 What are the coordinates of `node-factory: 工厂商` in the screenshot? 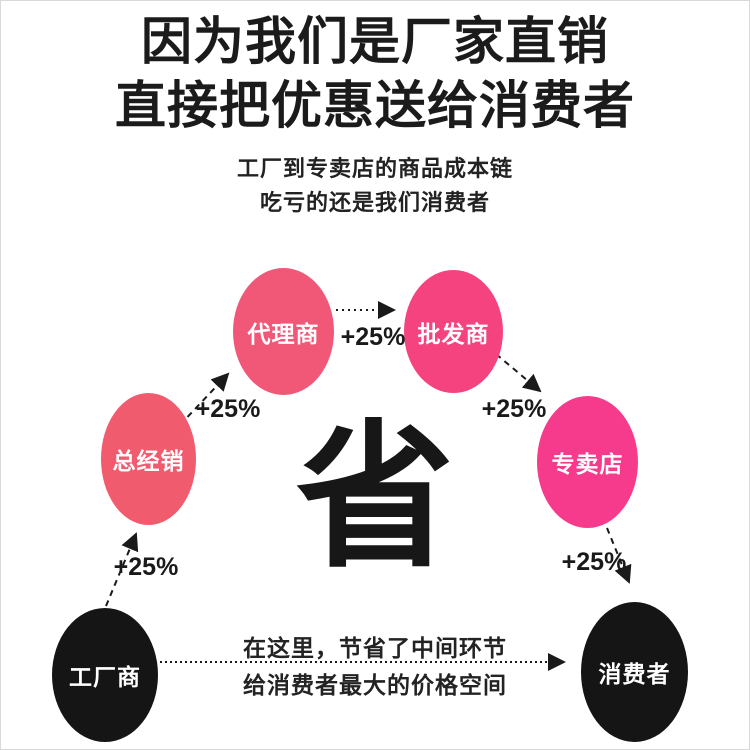 It's located at (105, 675).